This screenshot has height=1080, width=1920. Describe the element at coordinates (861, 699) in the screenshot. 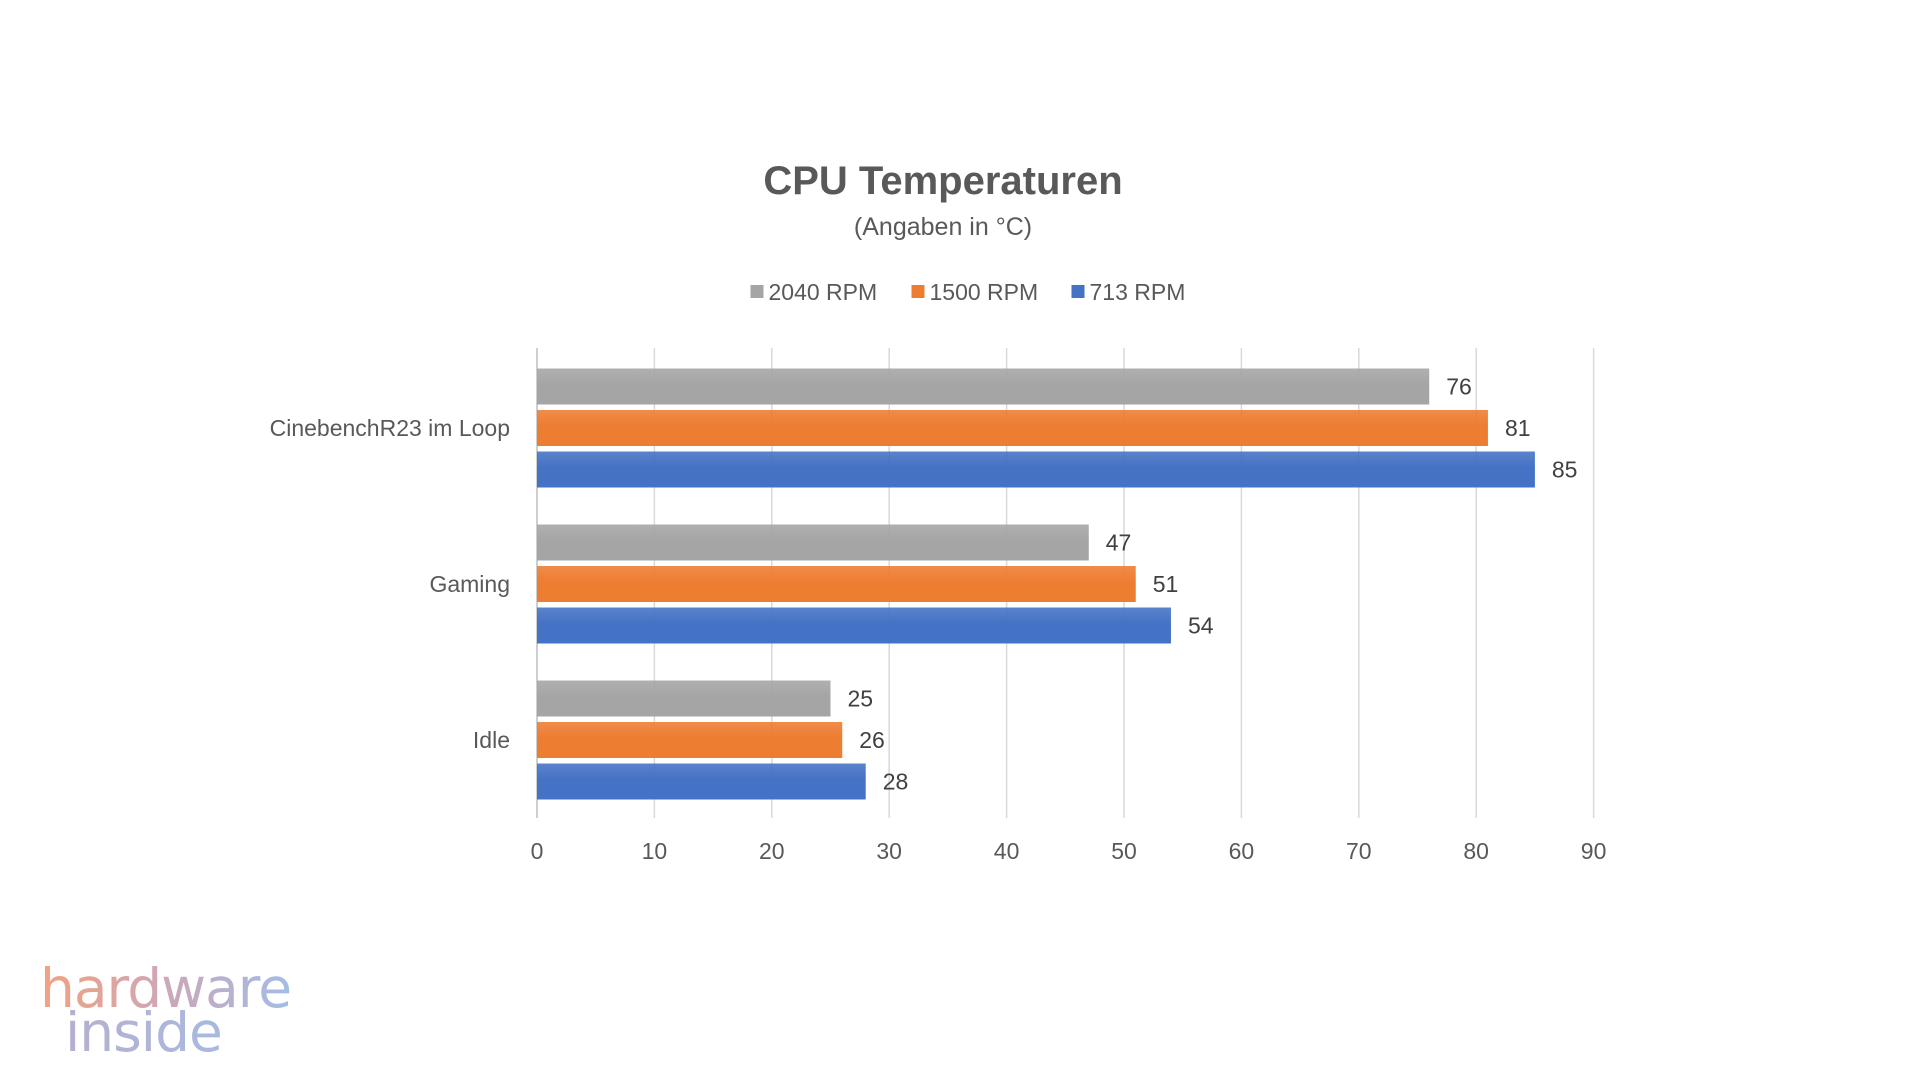

I see `data-label-0-2: 25` at that location.